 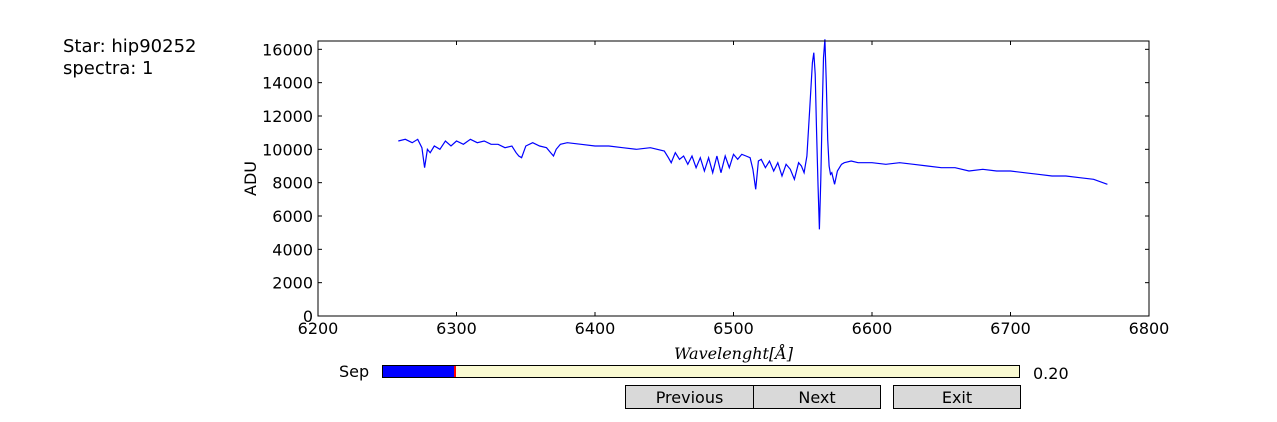 I want to click on star-label: Star: hip90252, so click(x=130, y=46).